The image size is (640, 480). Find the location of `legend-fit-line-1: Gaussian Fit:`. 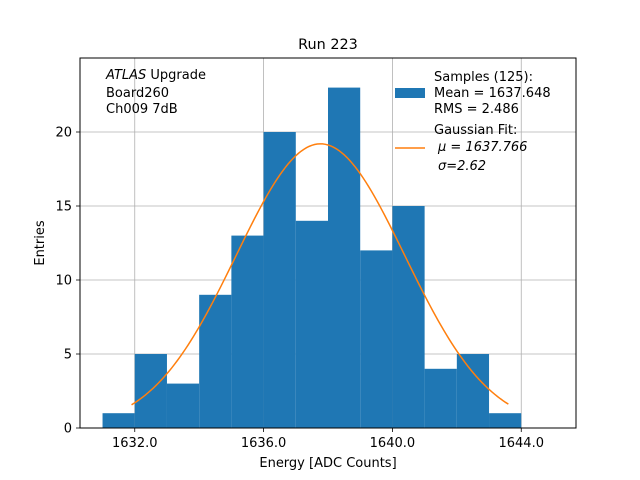

legend-fit-line-1: Gaussian Fit: is located at coordinates (475, 130).